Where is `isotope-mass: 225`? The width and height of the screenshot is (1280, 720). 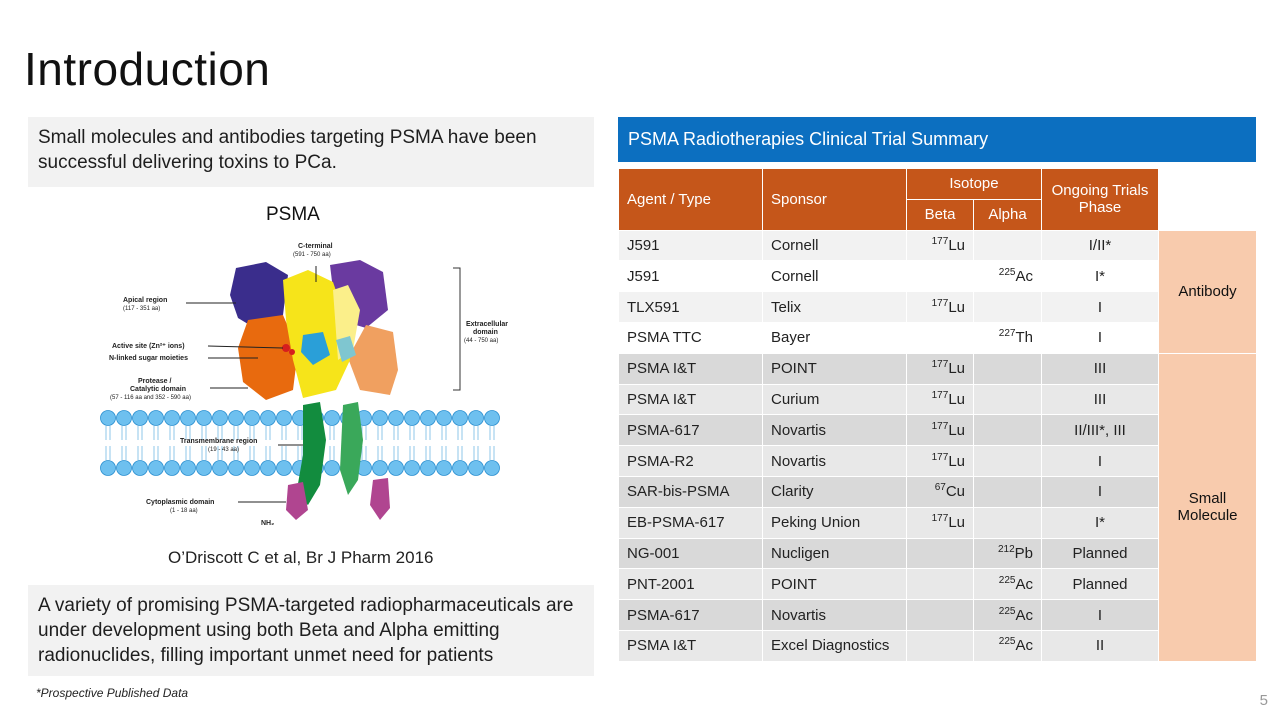 isotope-mass: 225 is located at coordinates (1007, 611).